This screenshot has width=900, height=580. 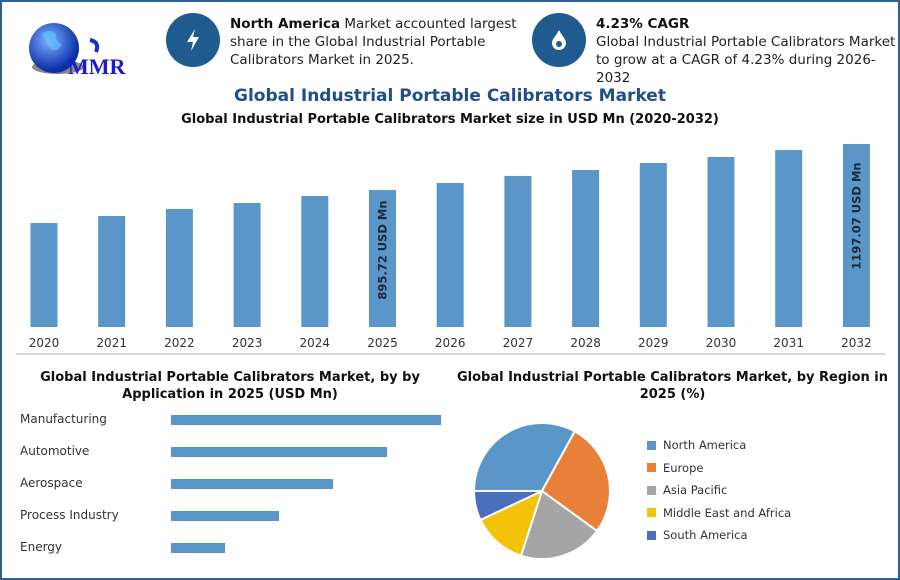 What do you see at coordinates (78, 51) in the screenshot?
I see `globe-logo-icon: MMR` at bounding box center [78, 51].